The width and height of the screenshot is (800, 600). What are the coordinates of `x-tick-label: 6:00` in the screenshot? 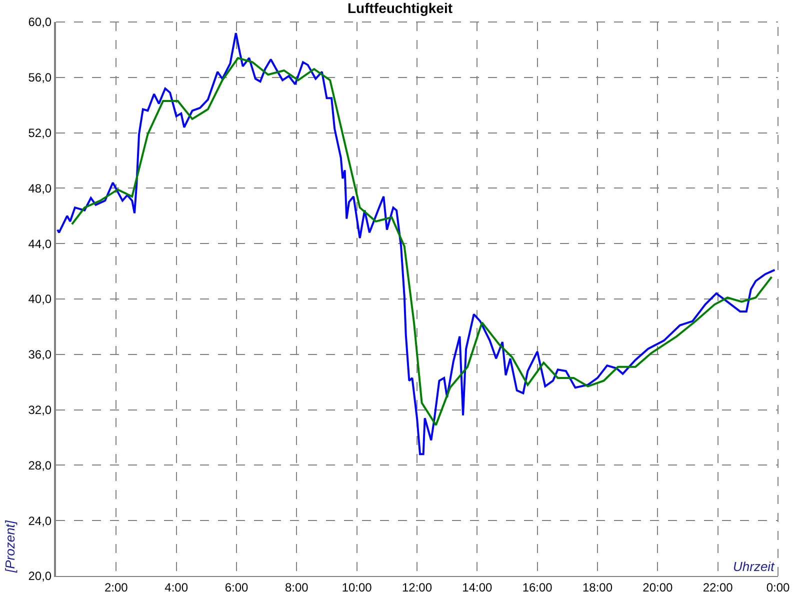 It's located at (236, 587).